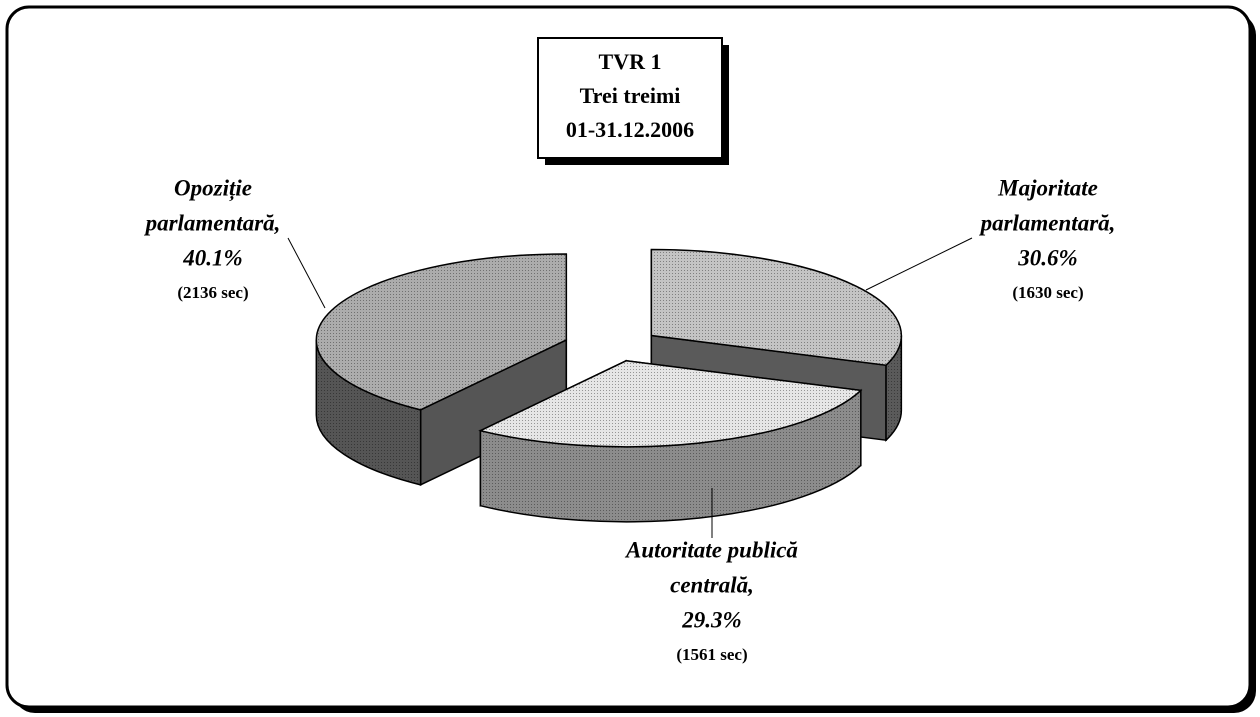  I want to click on chart-subtitle: 01-31.12.2006, so click(630, 129).